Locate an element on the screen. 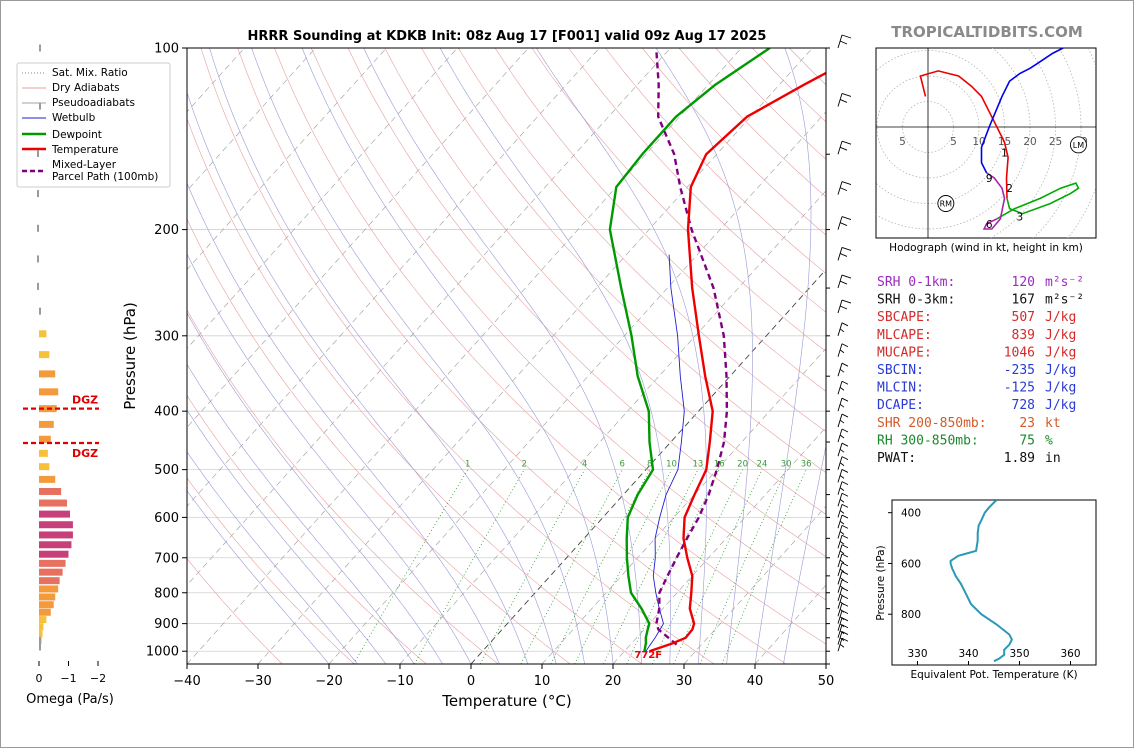 The width and height of the screenshot is (1134, 748). storm-motion-label: RM is located at coordinates (946, 204).